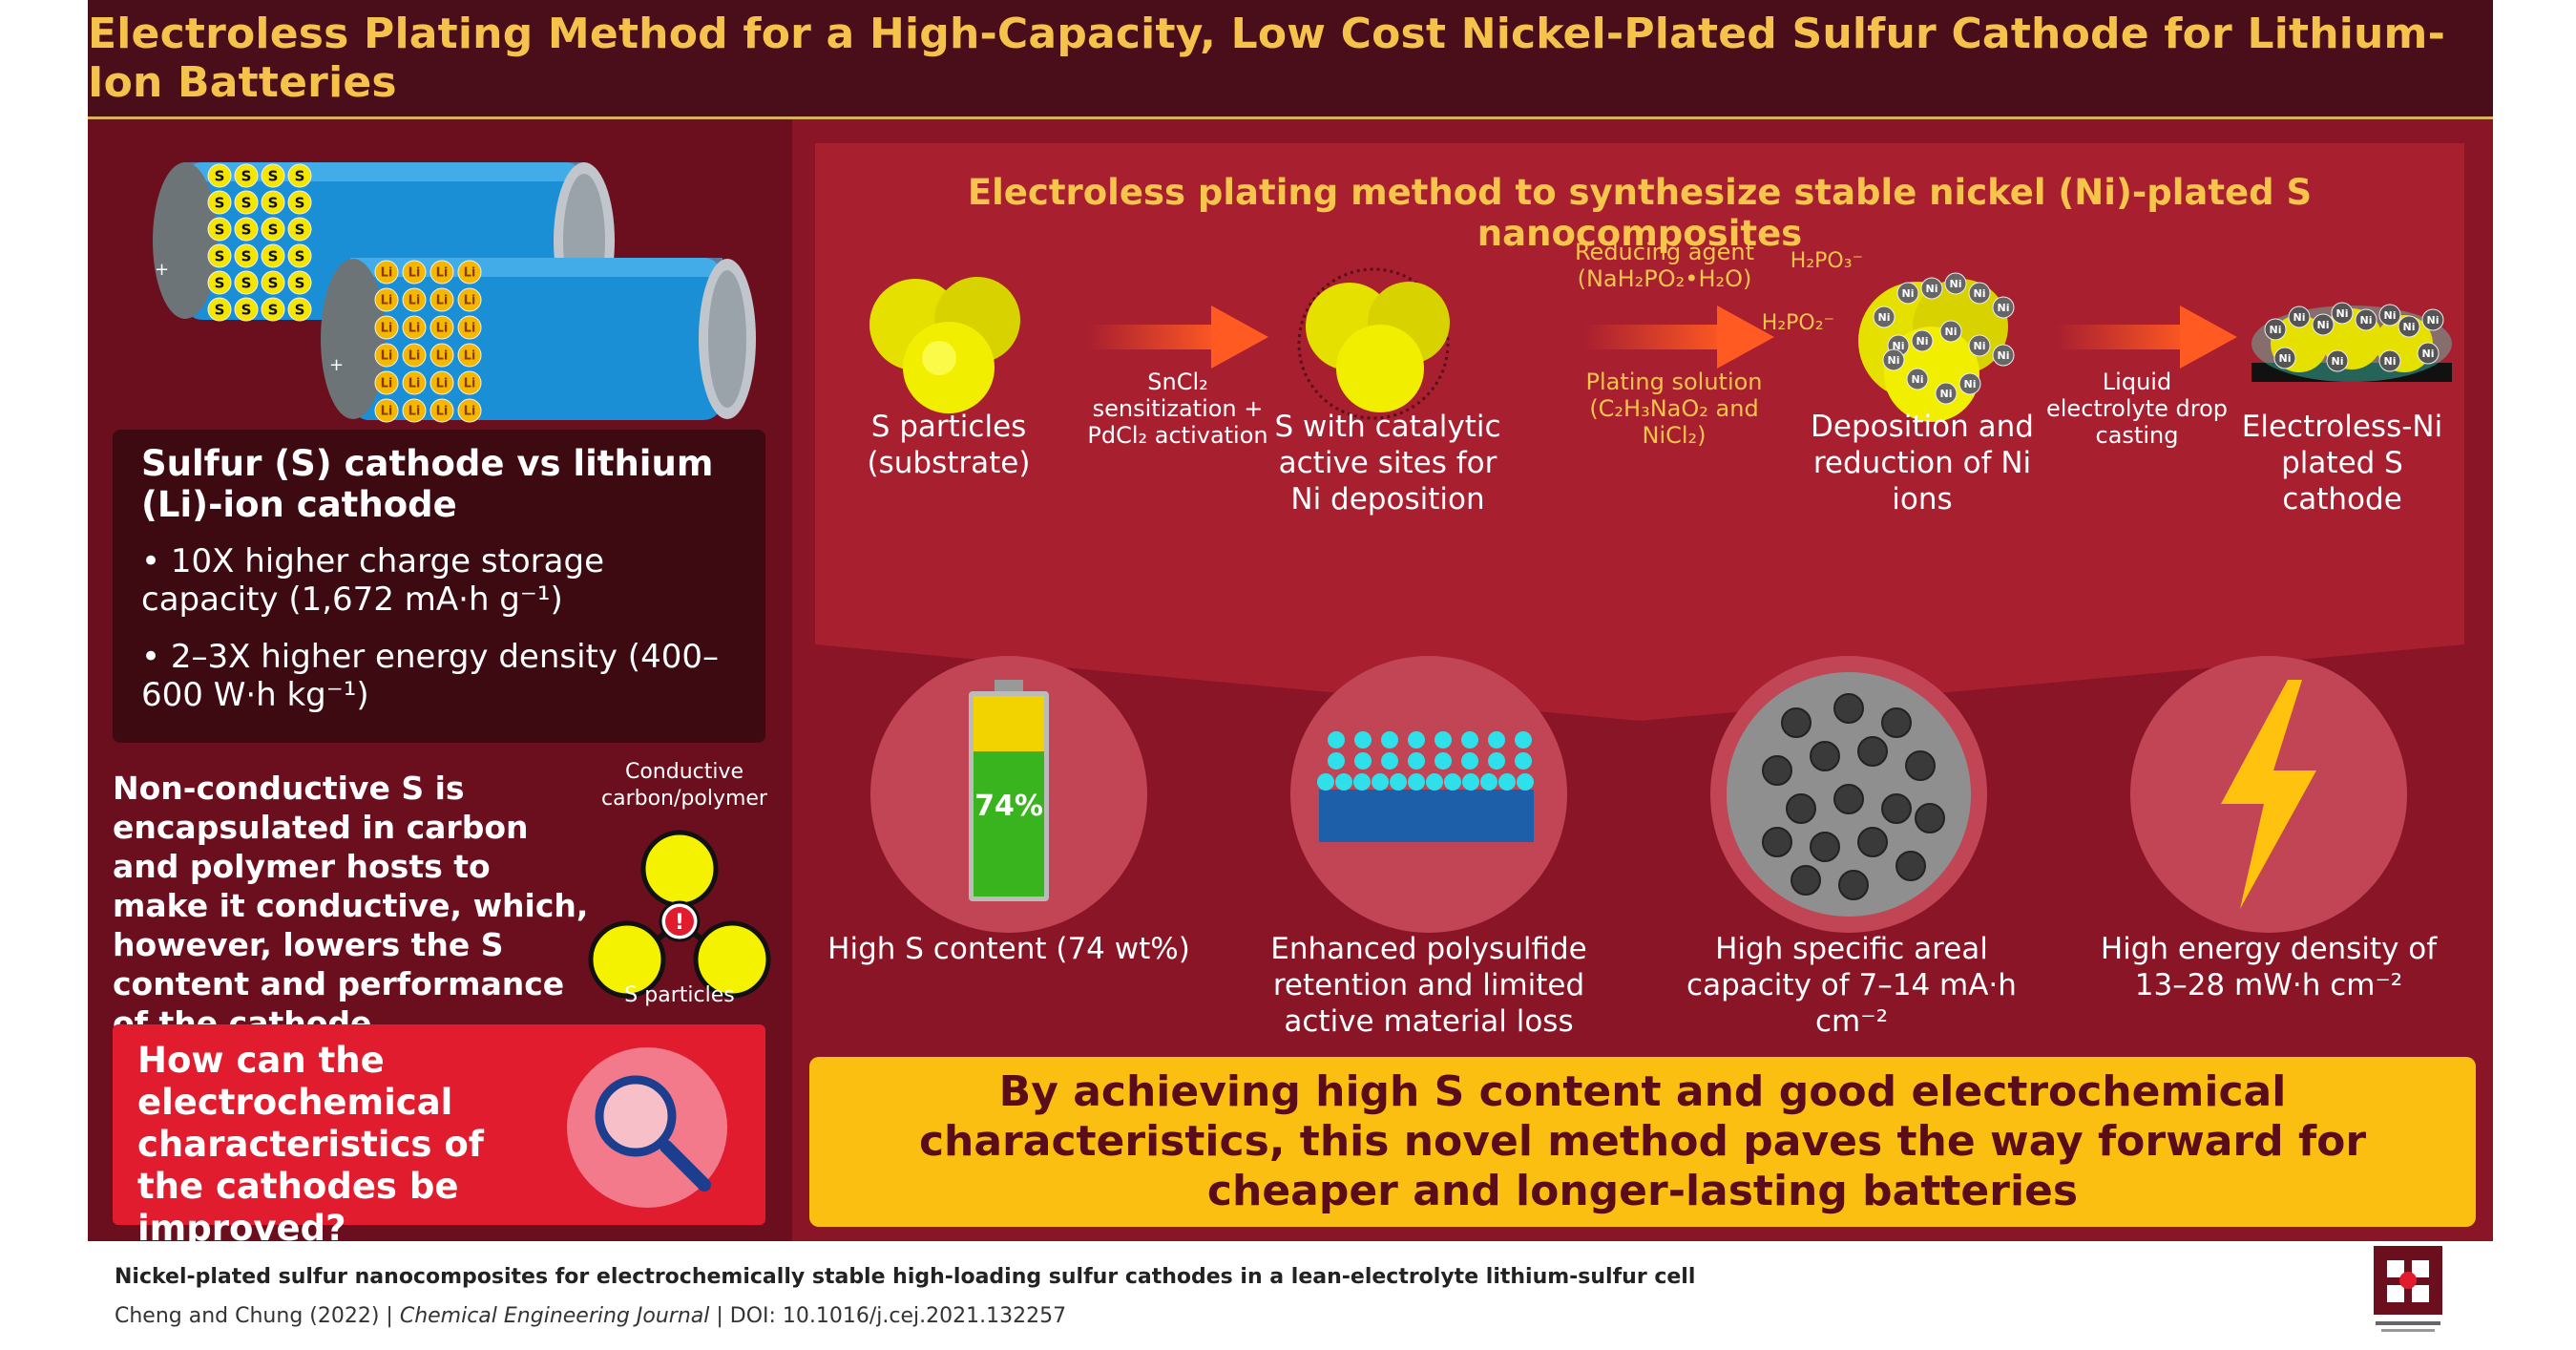  I want to click on university-logo, so click(2408, 1289).